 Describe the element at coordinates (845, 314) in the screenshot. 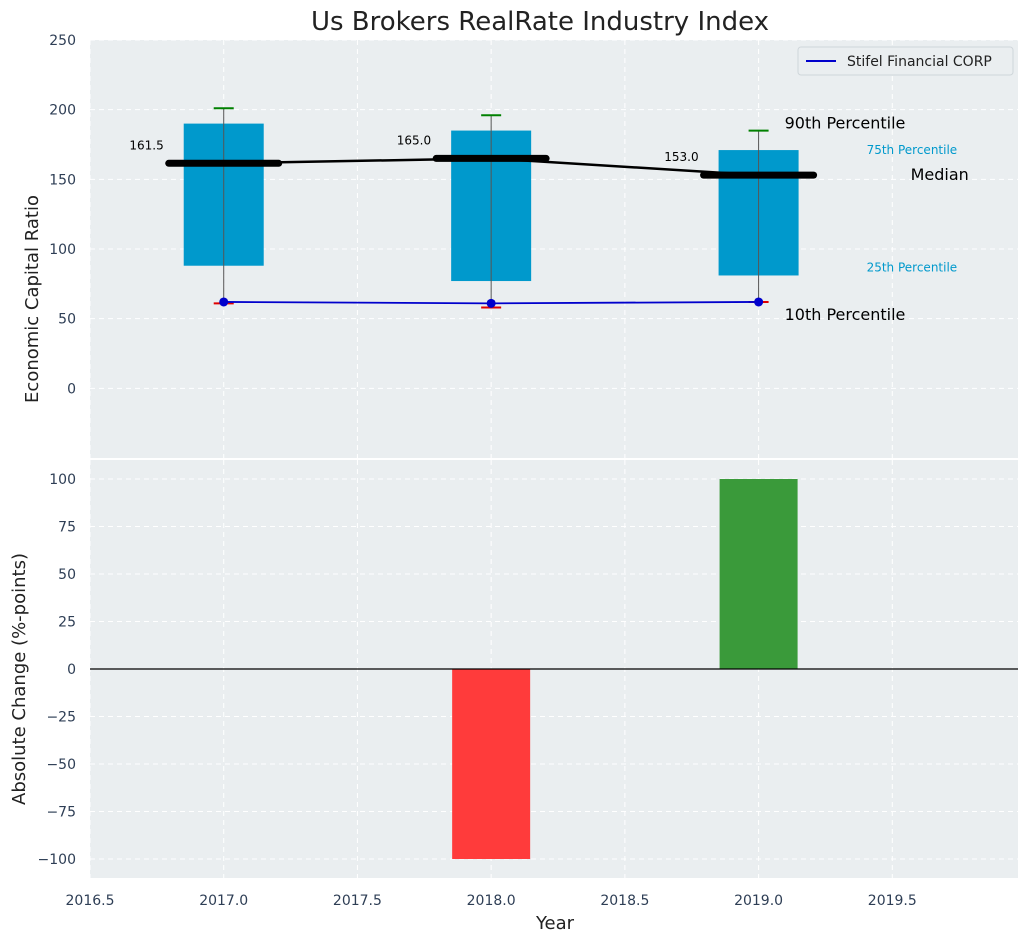

I see `annotation-p10: 10th Percentile` at that location.